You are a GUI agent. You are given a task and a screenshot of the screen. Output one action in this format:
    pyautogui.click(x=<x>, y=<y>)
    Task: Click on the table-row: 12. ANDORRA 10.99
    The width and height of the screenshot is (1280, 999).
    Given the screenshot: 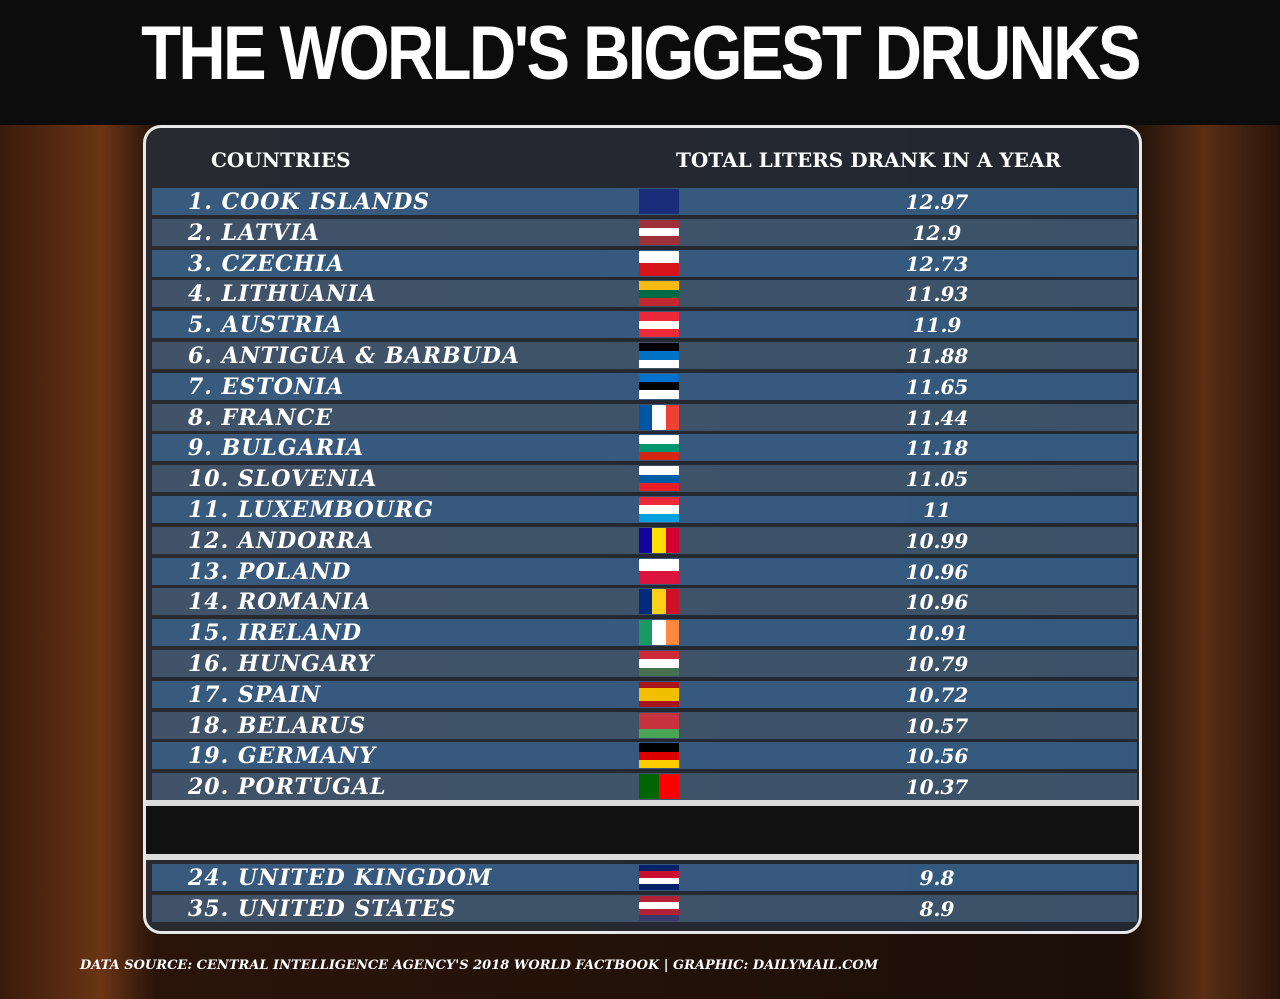 What is the action you would take?
    pyautogui.click(x=644, y=540)
    